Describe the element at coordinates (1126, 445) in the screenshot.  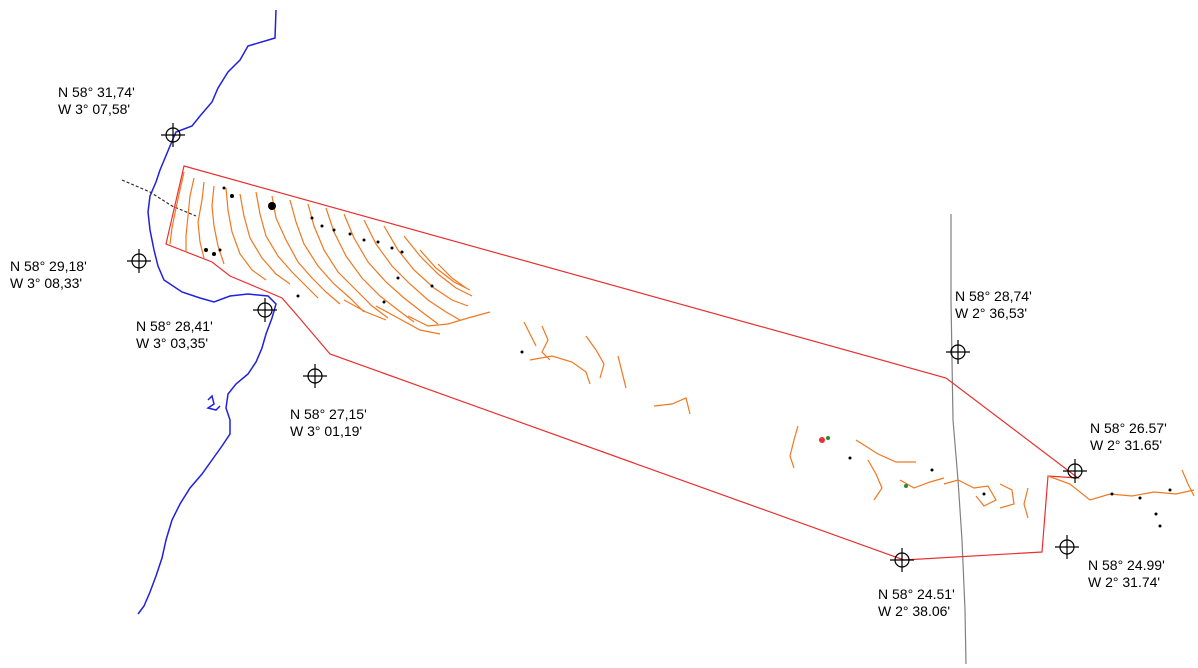
I see `coord-lon: W 2° 31.65'` at that location.